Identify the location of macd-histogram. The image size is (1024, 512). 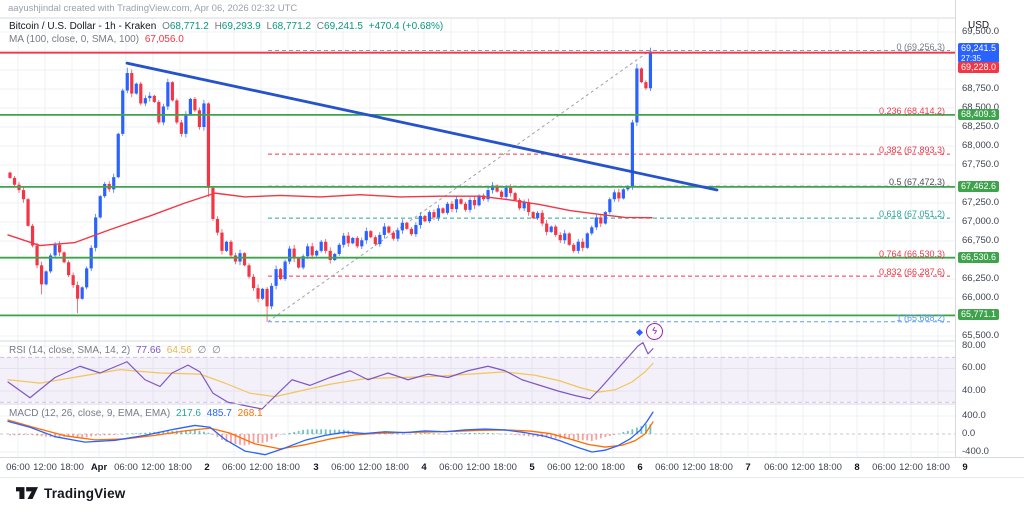
(330, 435).